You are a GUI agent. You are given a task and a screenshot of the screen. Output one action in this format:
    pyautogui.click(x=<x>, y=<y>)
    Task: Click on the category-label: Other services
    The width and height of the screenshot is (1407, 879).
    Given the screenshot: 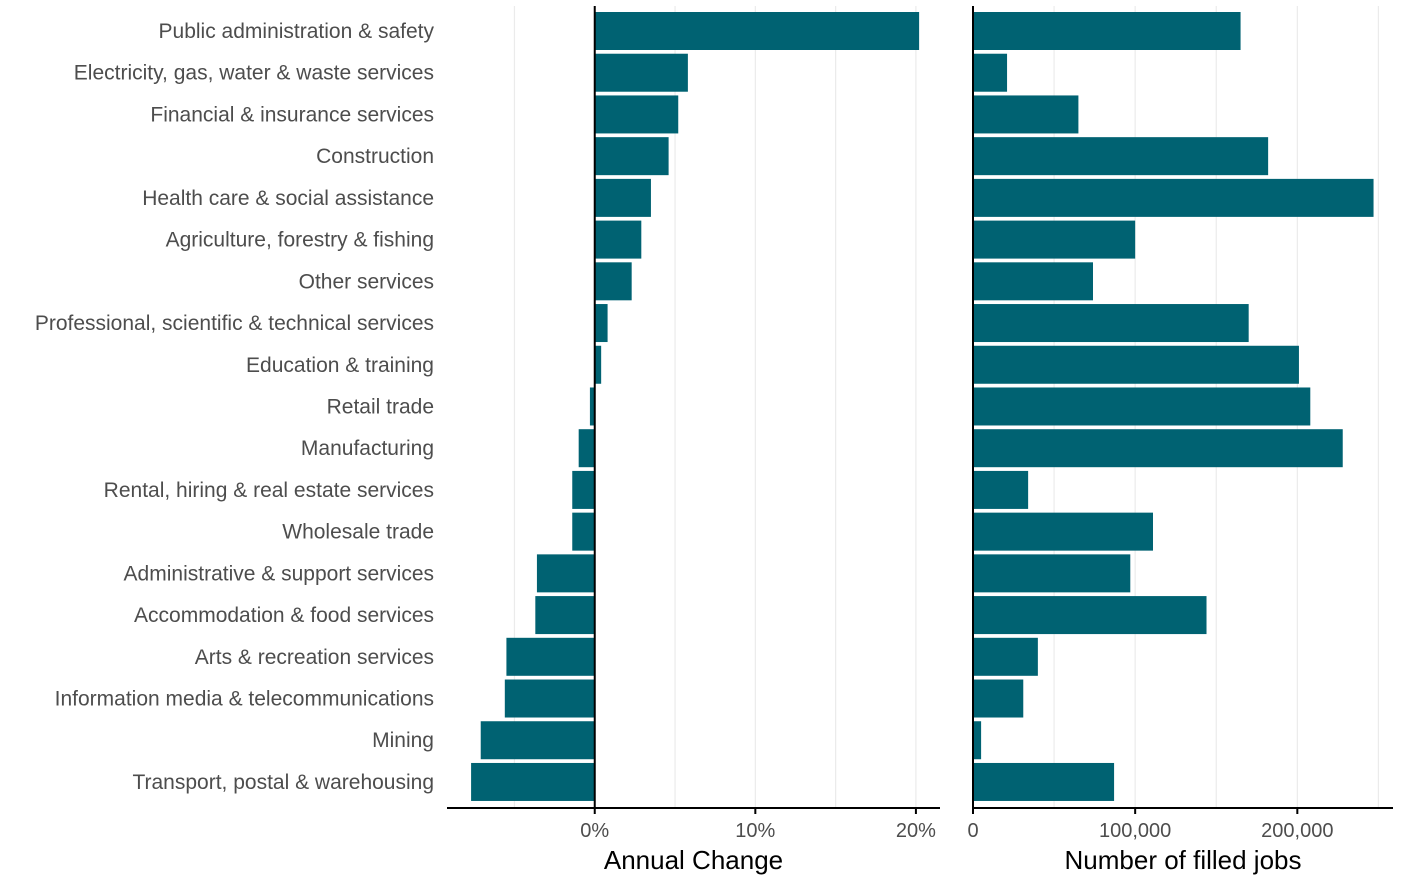 What is the action you would take?
    pyautogui.click(x=366, y=281)
    